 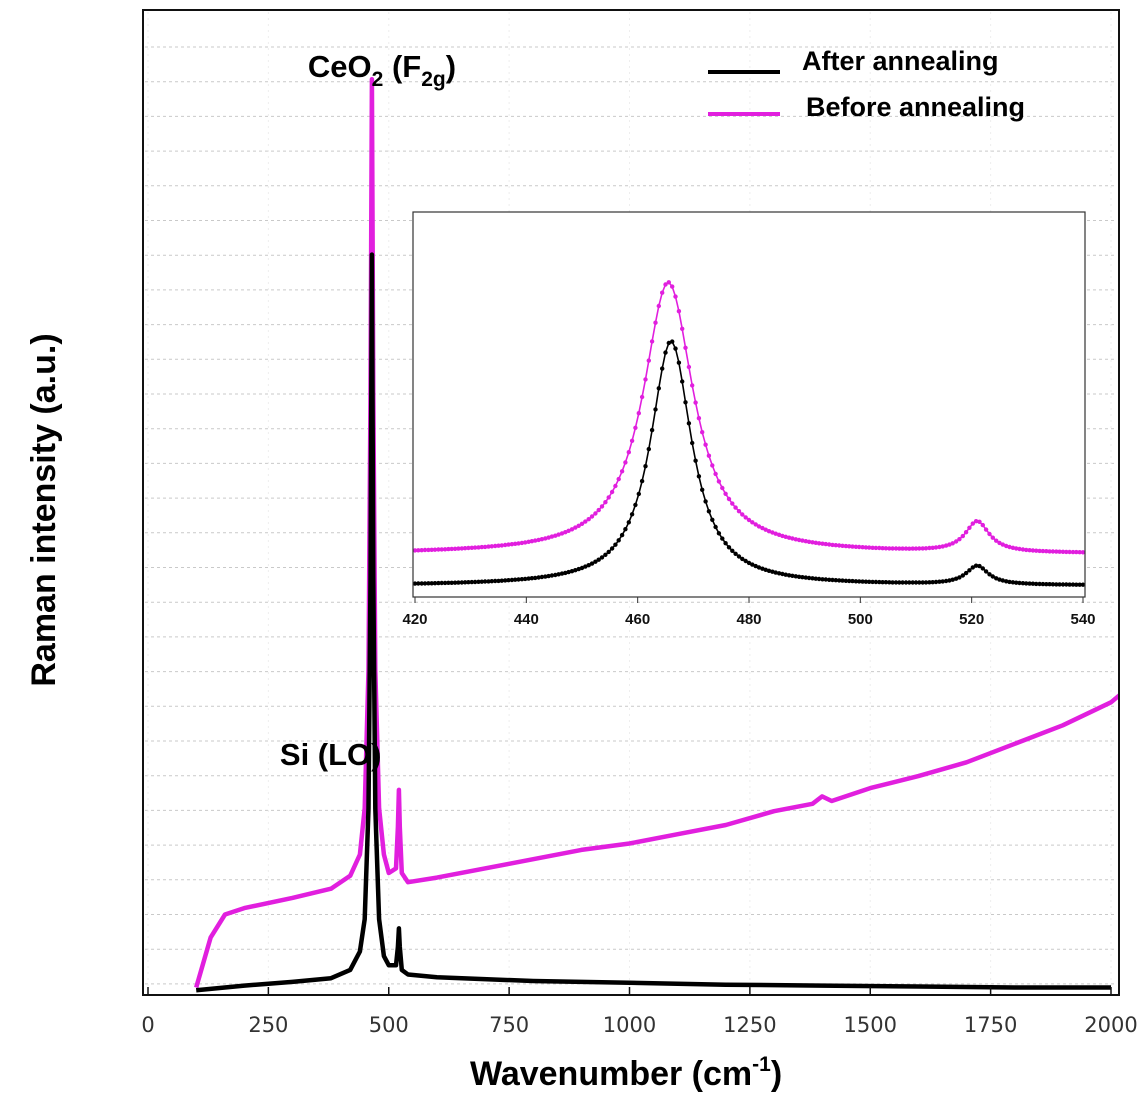 I want to click on inset-x-tick-label: 500, so click(x=860, y=619).